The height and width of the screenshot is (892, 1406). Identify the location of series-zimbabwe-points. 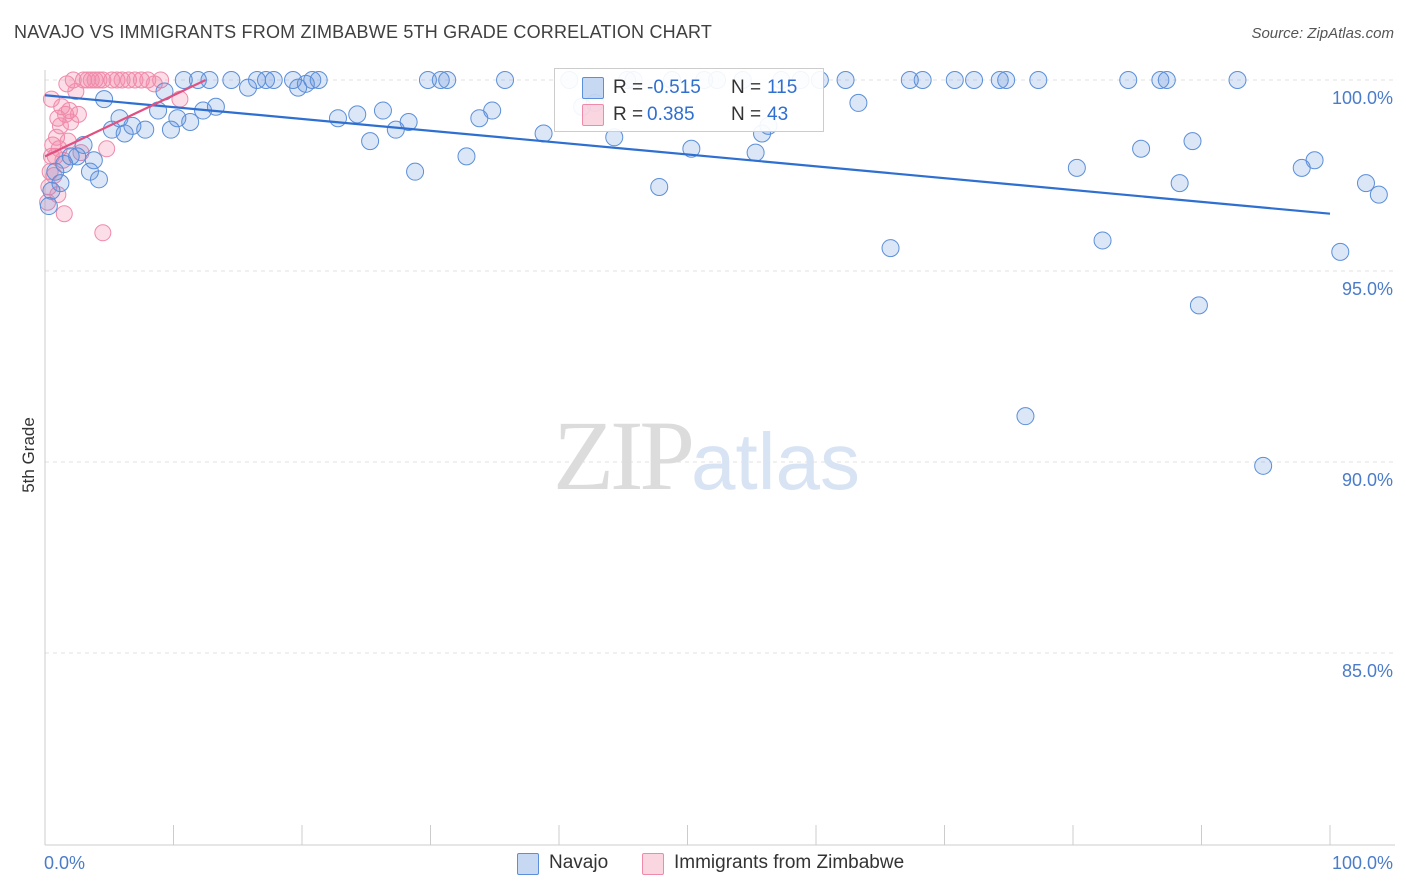
(114, 156).